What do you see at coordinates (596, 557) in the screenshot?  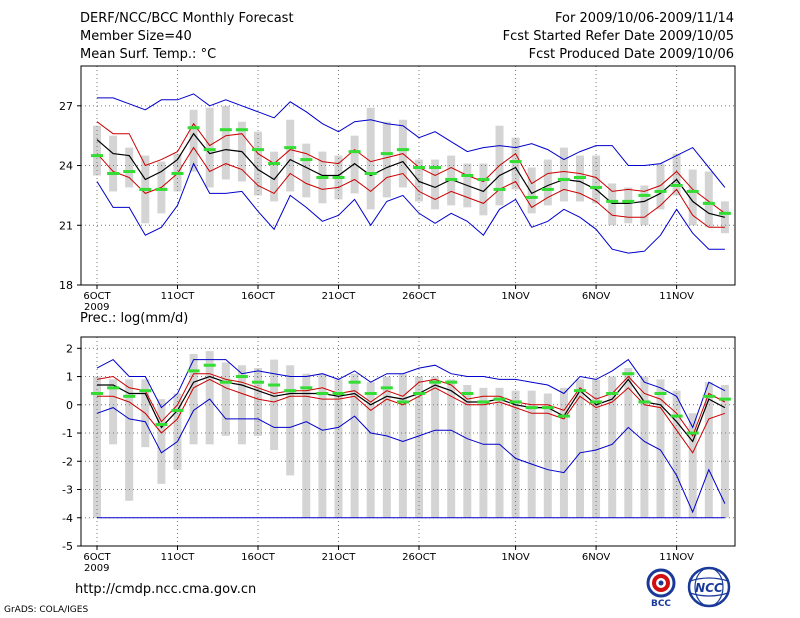 I see `prec-x-tick-label: 6NOV` at bounding box center [596, 557].